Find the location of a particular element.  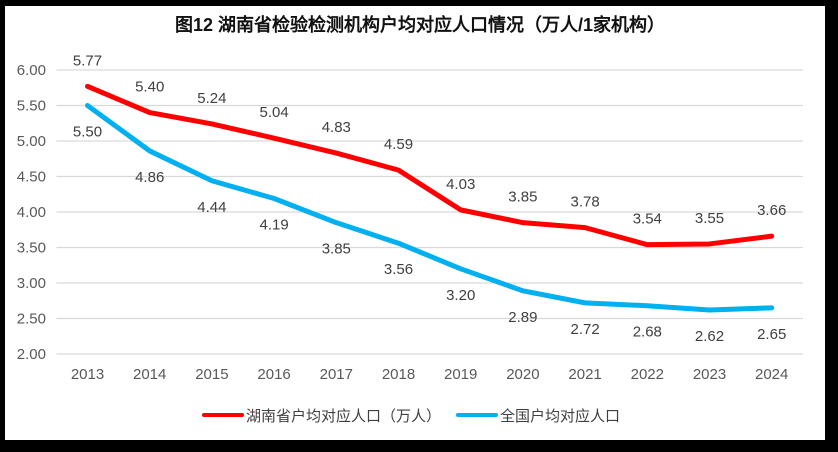

x-axis-tick-label: 2016 is located at coordinates (273, 374).